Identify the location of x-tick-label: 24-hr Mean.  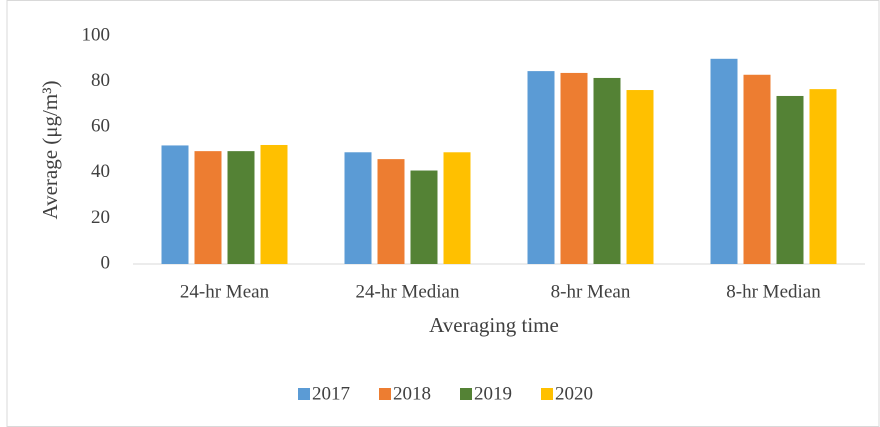
(225, 291).